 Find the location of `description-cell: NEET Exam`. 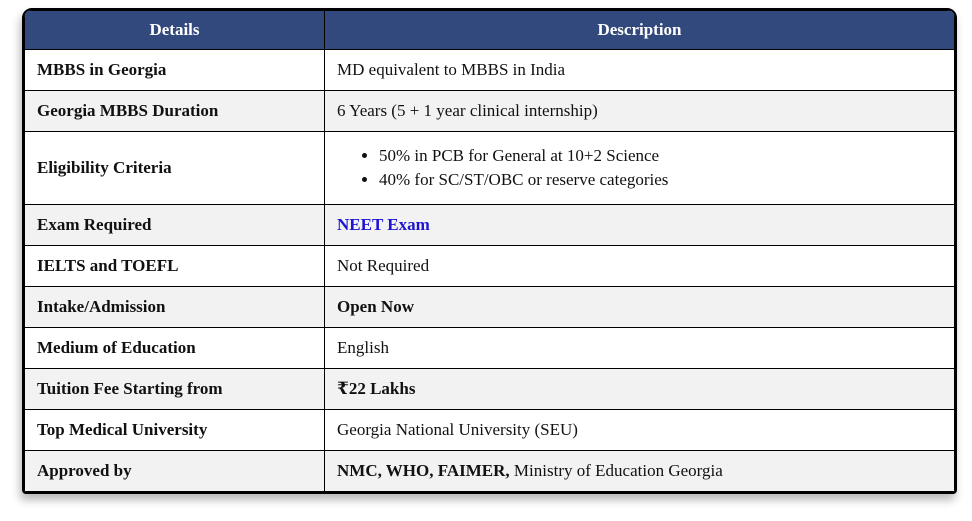

description-cell: NEET Exam is located at coordinates (639, 225).